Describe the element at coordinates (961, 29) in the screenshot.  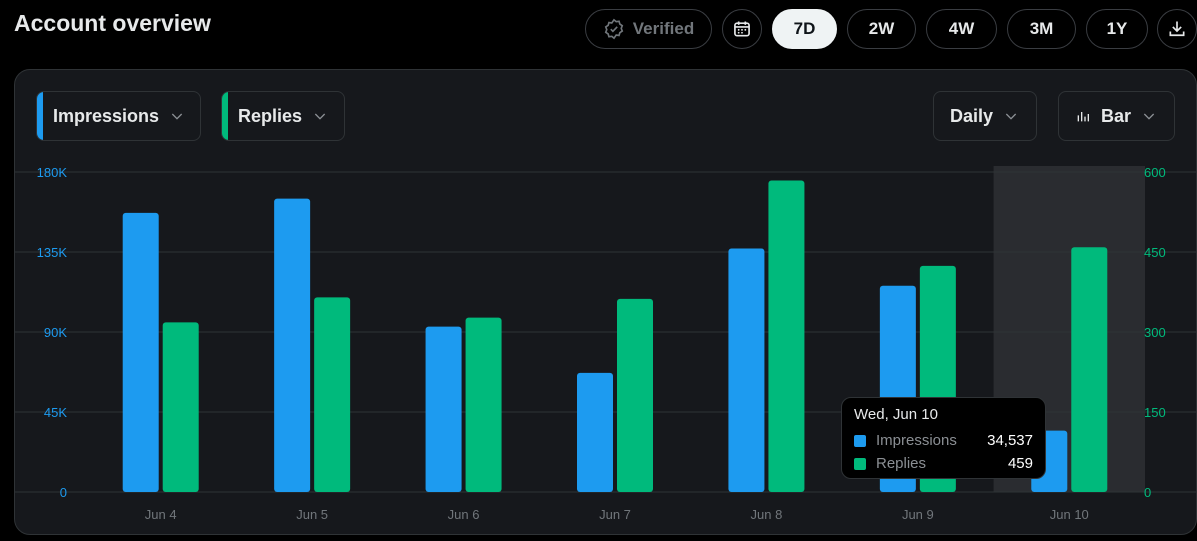
I see `range-4w-button: 4W` at that location.